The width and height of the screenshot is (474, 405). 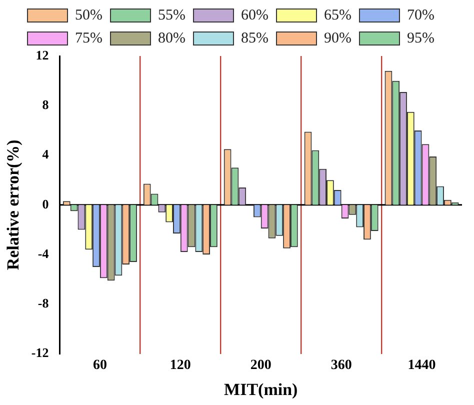 I want to click on x-tick-label: 120, so click(x=180, y=365).